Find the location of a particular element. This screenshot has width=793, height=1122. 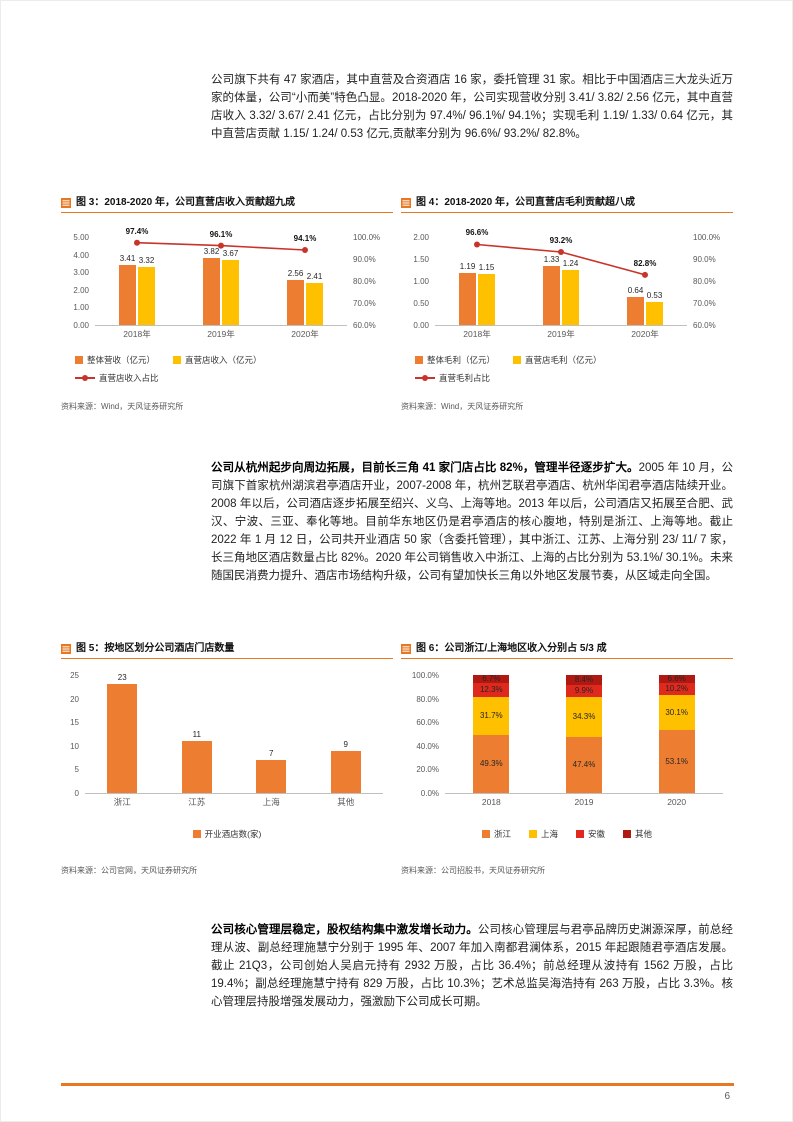

figure-5-legend: 开业酒店数(家) is located at coordinates (227, 834).